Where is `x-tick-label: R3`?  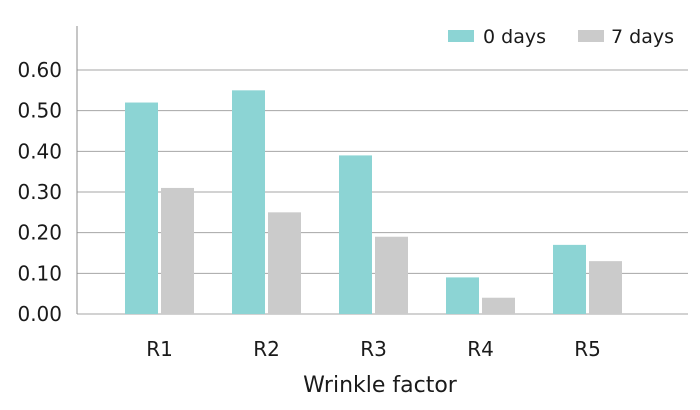
x-tick-label: R3 is located at coordinates (373, 349).